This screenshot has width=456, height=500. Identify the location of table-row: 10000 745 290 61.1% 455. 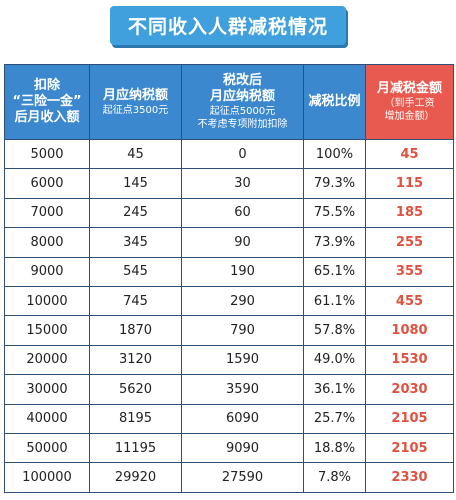
(229, 301).